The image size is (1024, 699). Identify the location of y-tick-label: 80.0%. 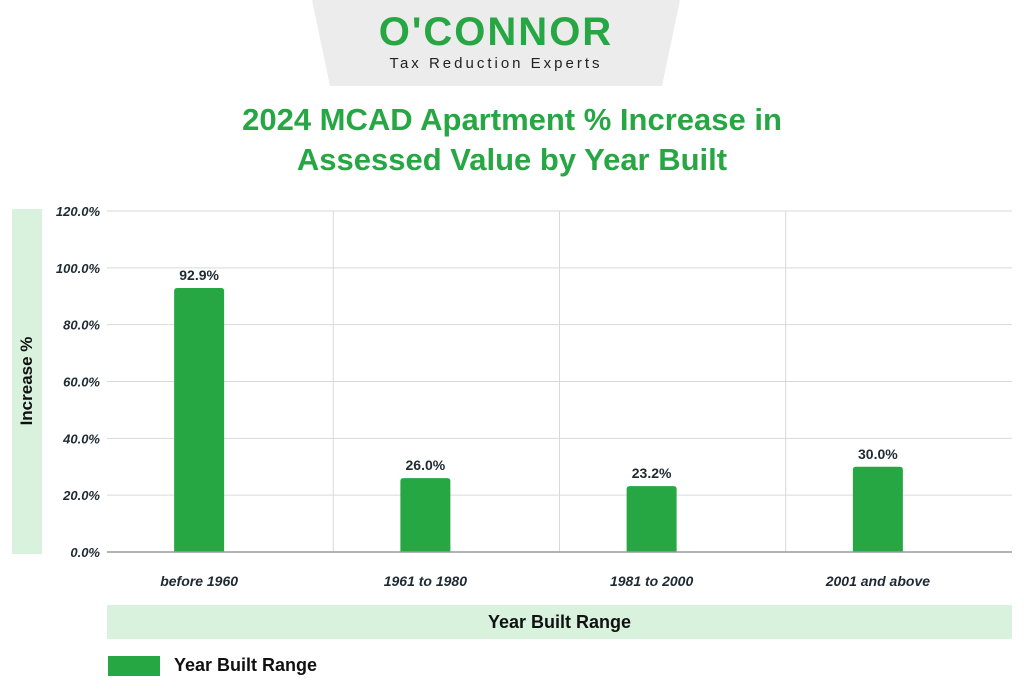
(81, 325).